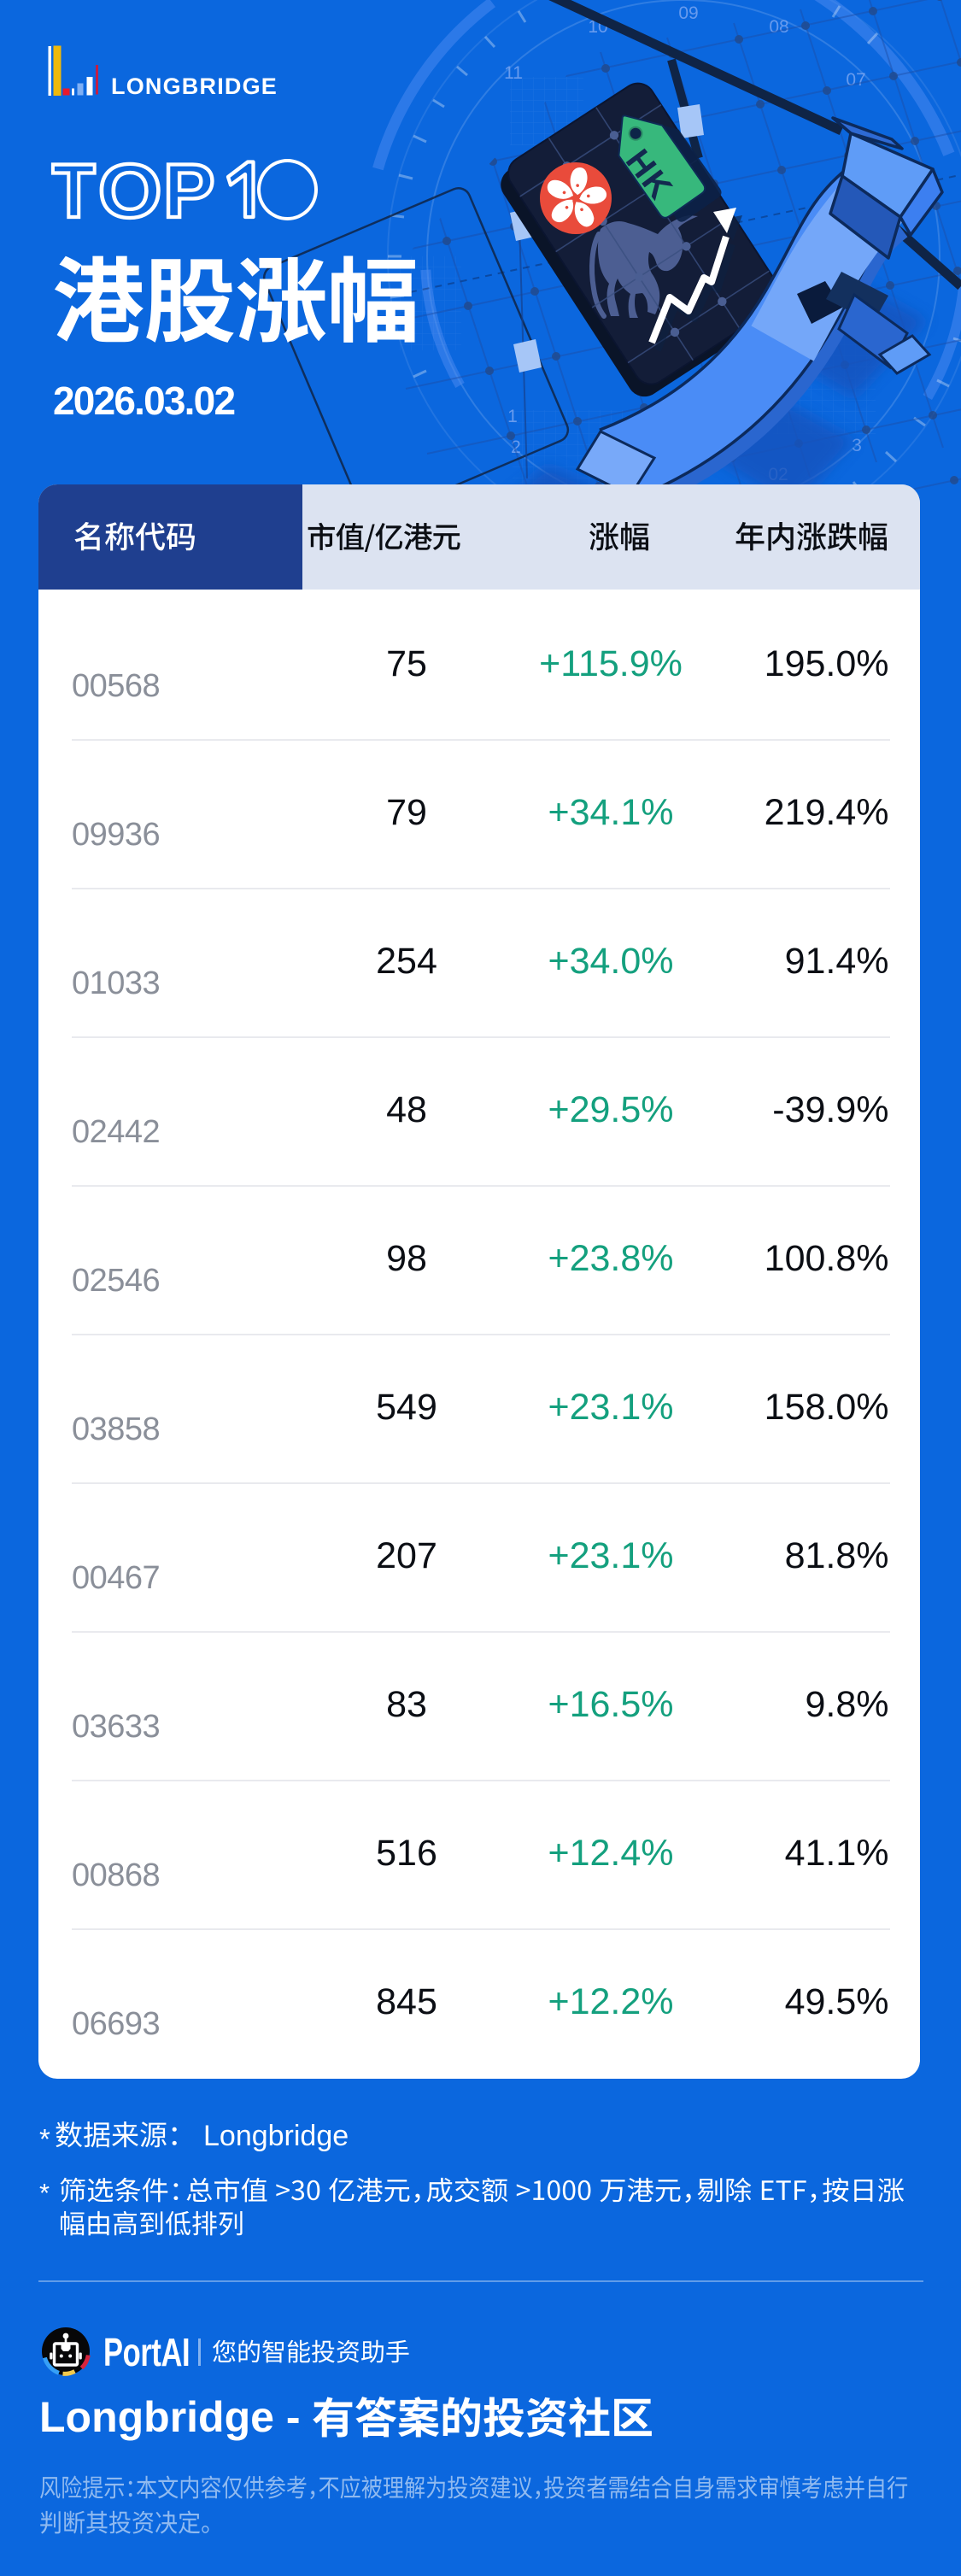 Image resolution: width=961 pixels, height=2576 pixels. Describe the element at coordinates (778, 27) in the screenshot. I see `svg-text: 08` at that location.